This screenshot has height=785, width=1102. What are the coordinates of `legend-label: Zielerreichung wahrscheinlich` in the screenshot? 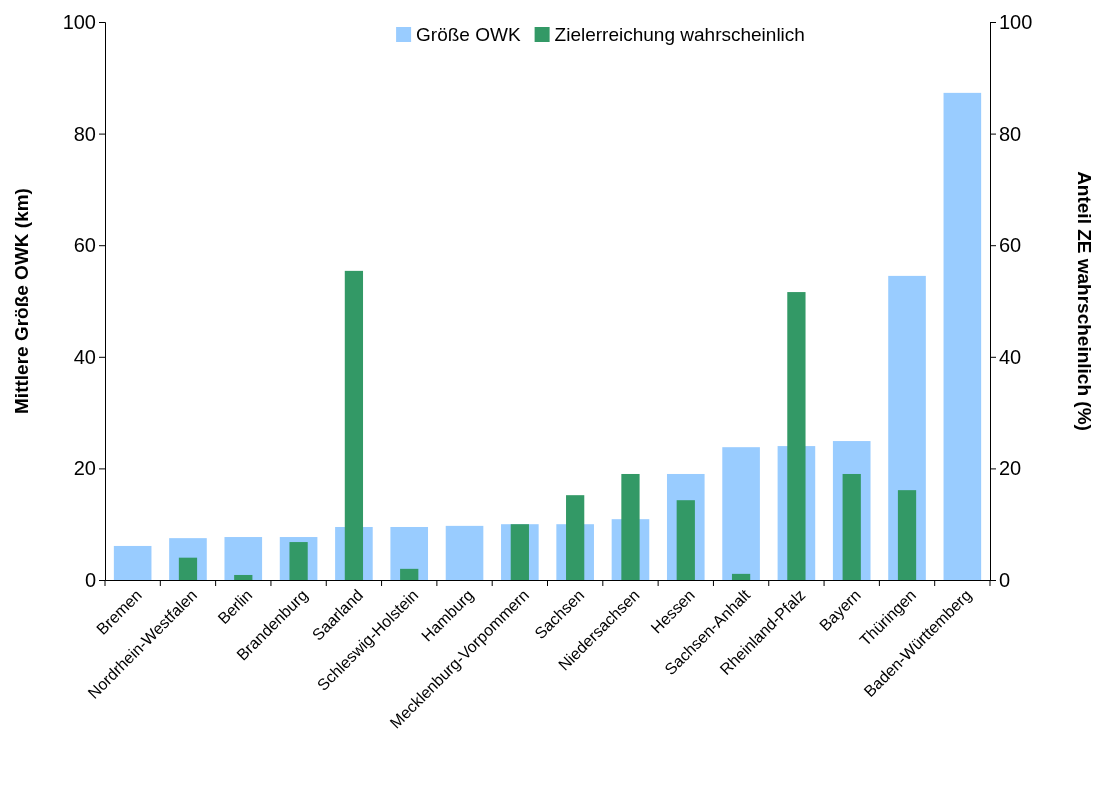 It's located at (679, 34).